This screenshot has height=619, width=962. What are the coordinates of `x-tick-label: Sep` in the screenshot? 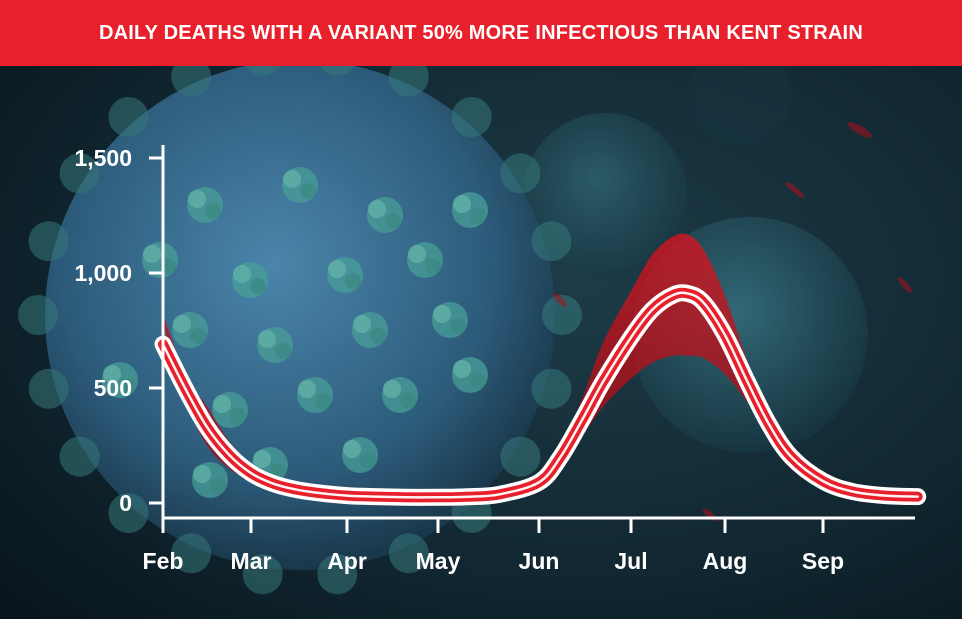 It's located at (823, 561).